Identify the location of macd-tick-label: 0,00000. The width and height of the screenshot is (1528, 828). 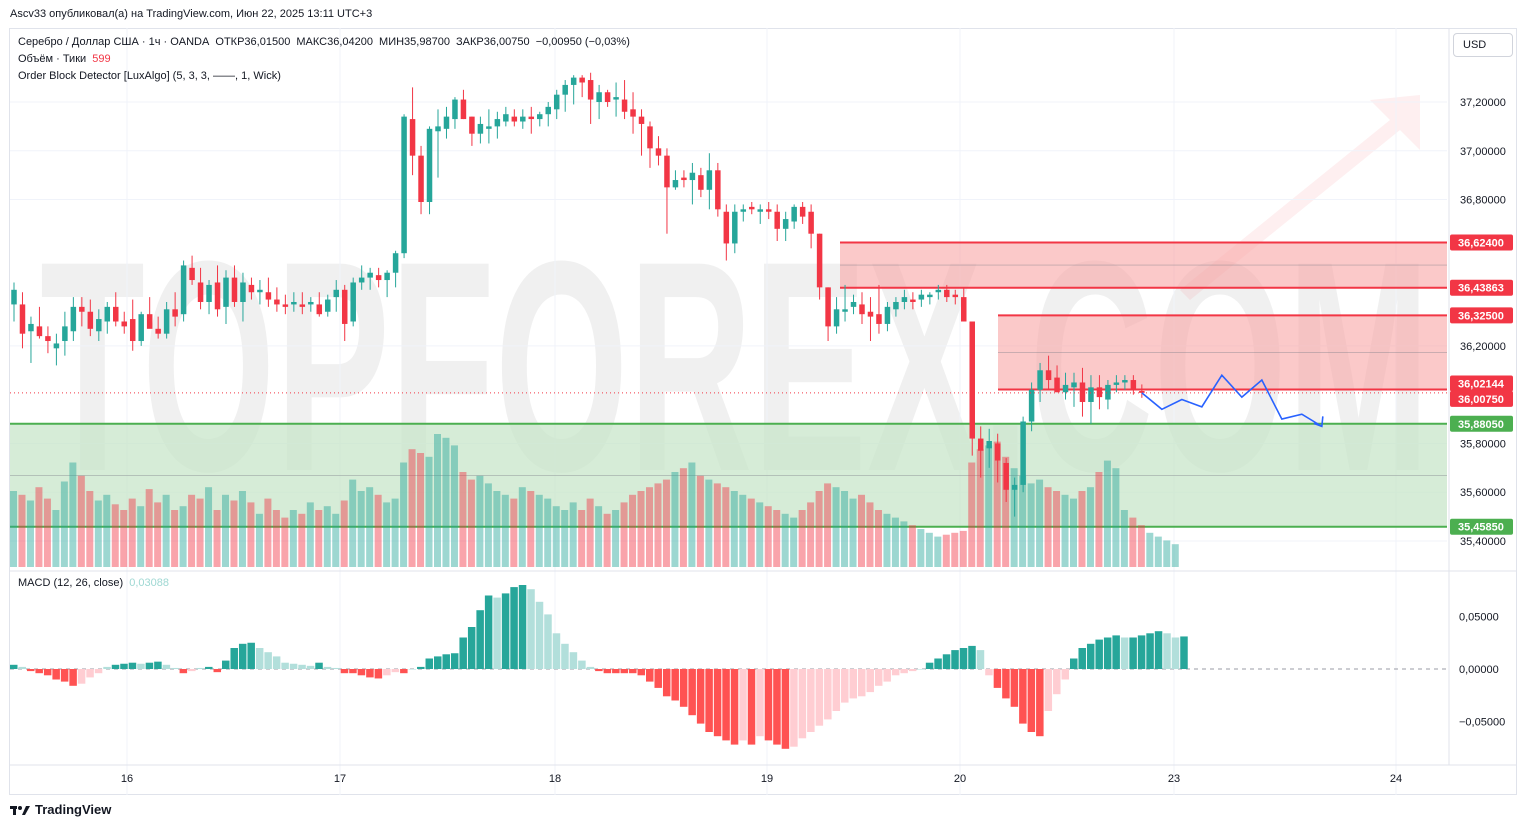
(1479, 670).